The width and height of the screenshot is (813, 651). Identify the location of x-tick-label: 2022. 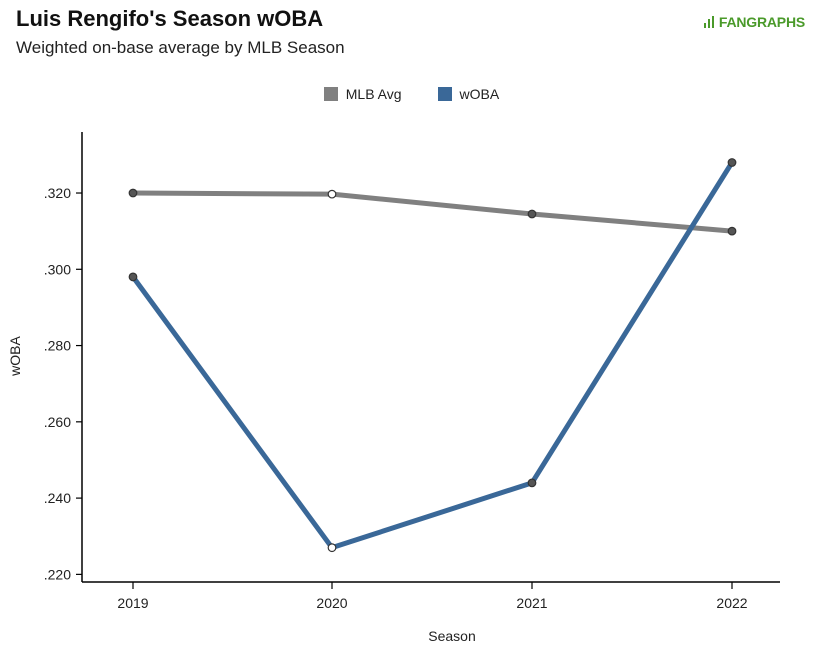
(731, 603).